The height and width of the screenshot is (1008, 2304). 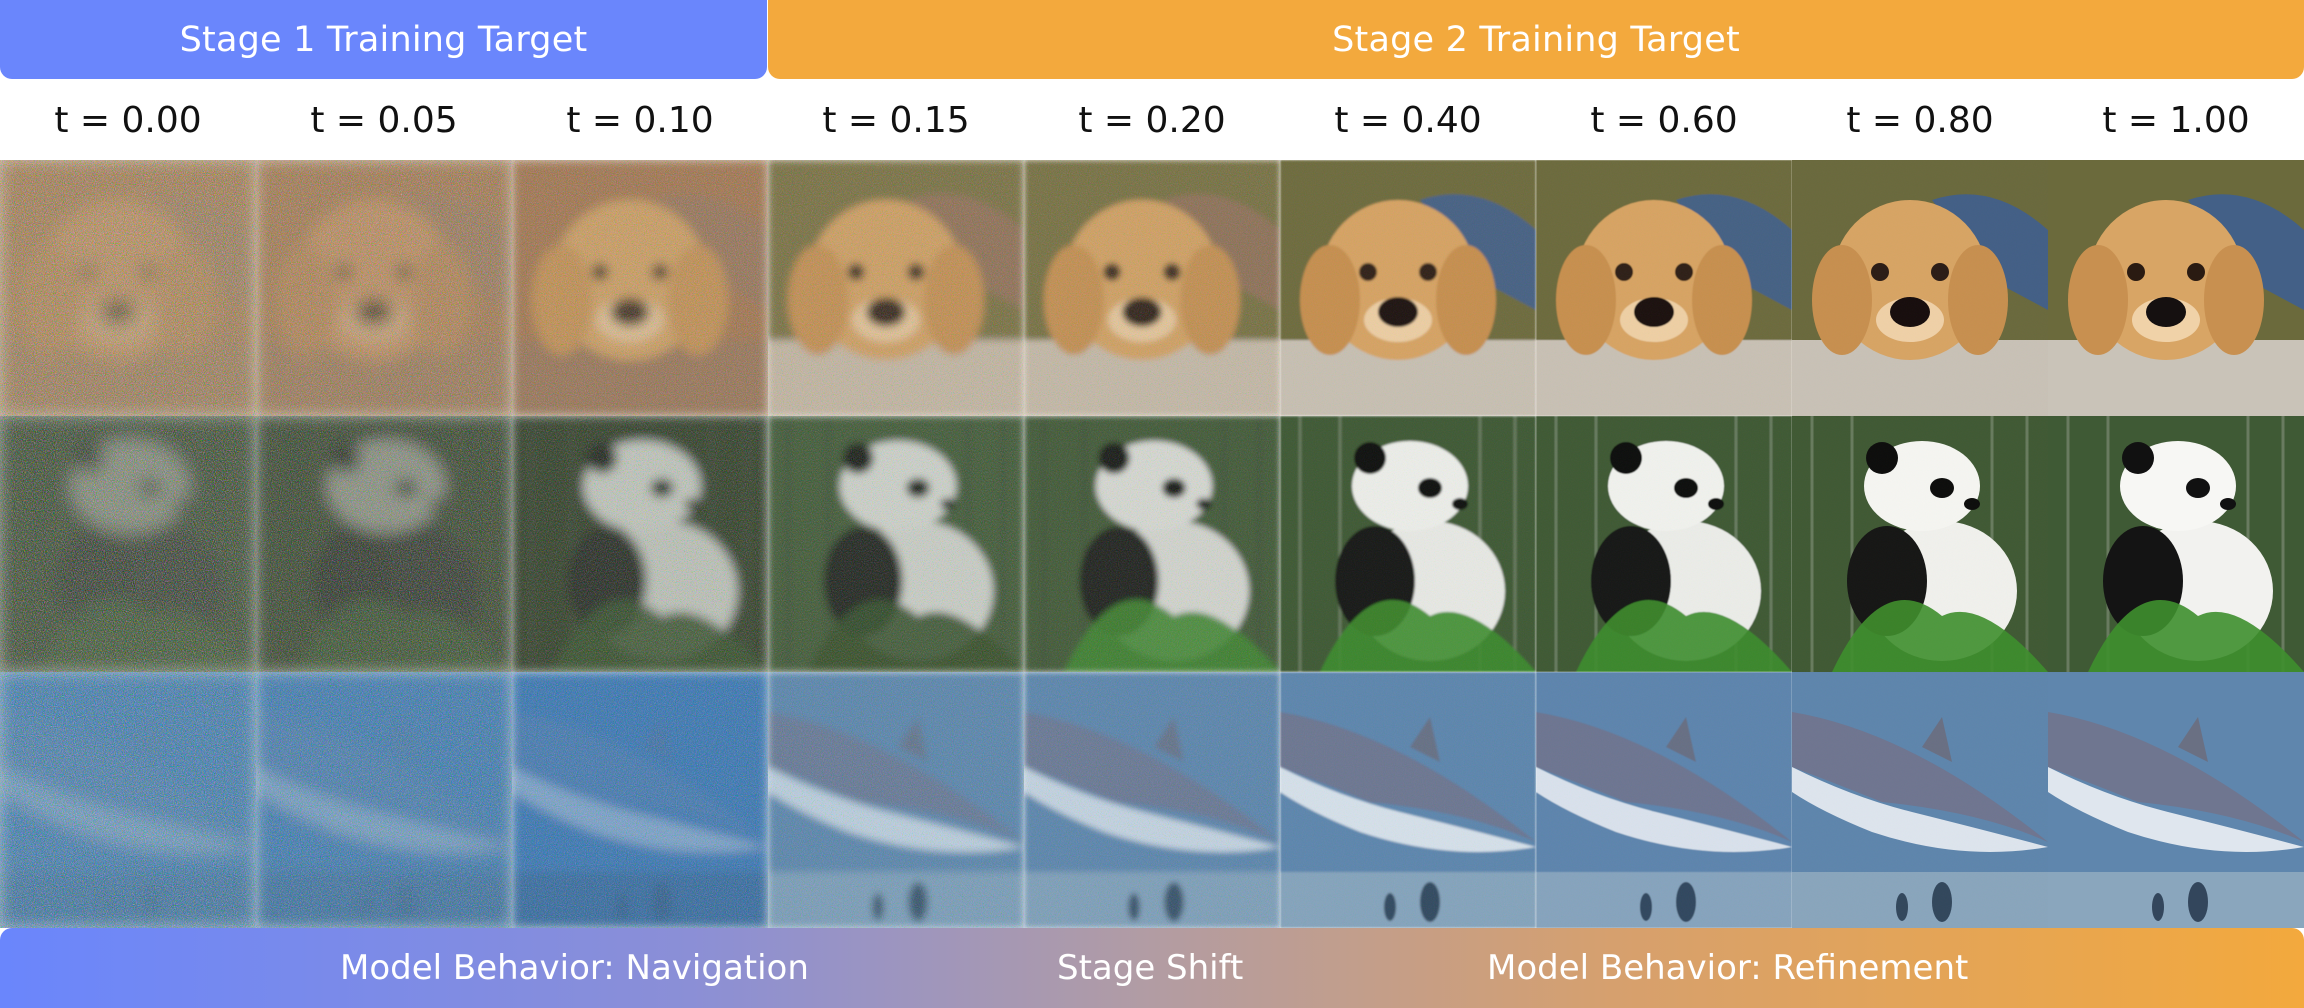 I want to click on panda-image-t0, so click(x=128, y=544).